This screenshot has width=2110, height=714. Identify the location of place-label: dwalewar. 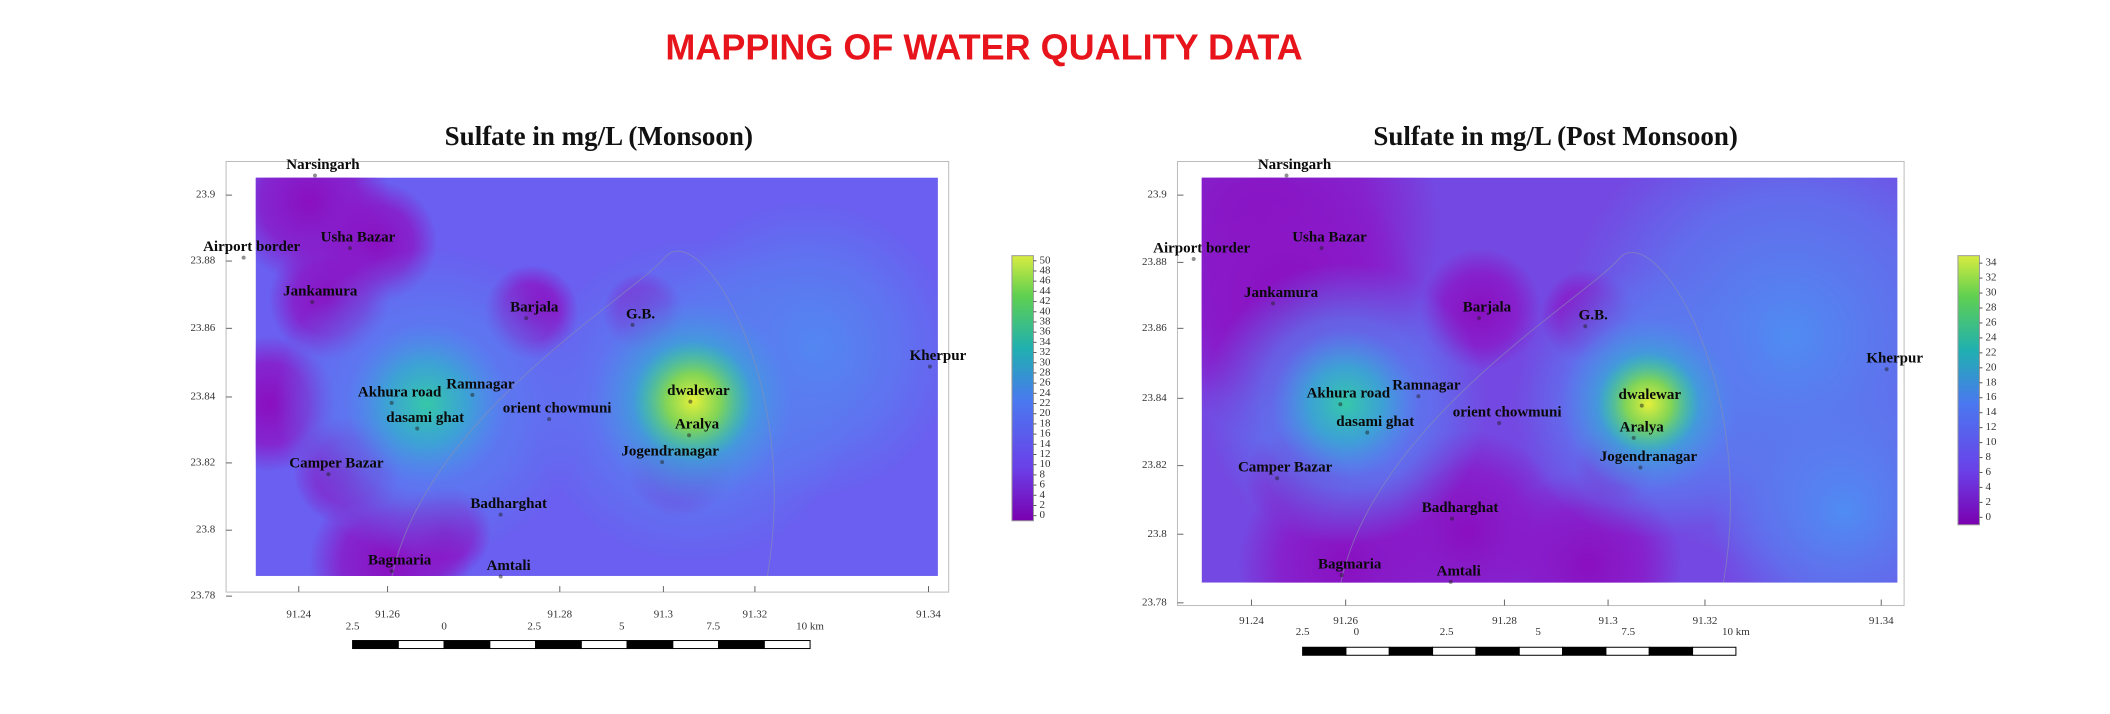
(698, 391).